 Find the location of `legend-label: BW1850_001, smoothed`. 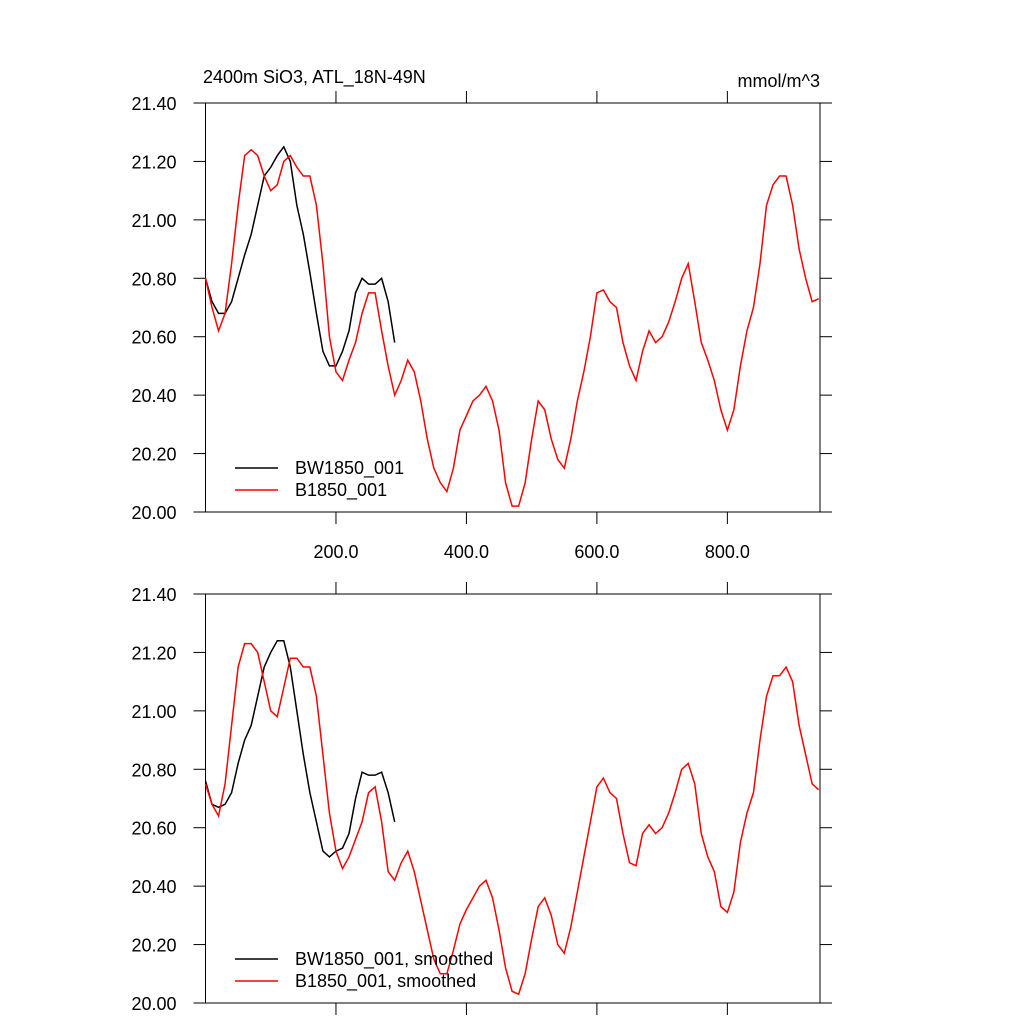

legend-label: BW1850_001, smoothed is located at coordinates (394, 959).